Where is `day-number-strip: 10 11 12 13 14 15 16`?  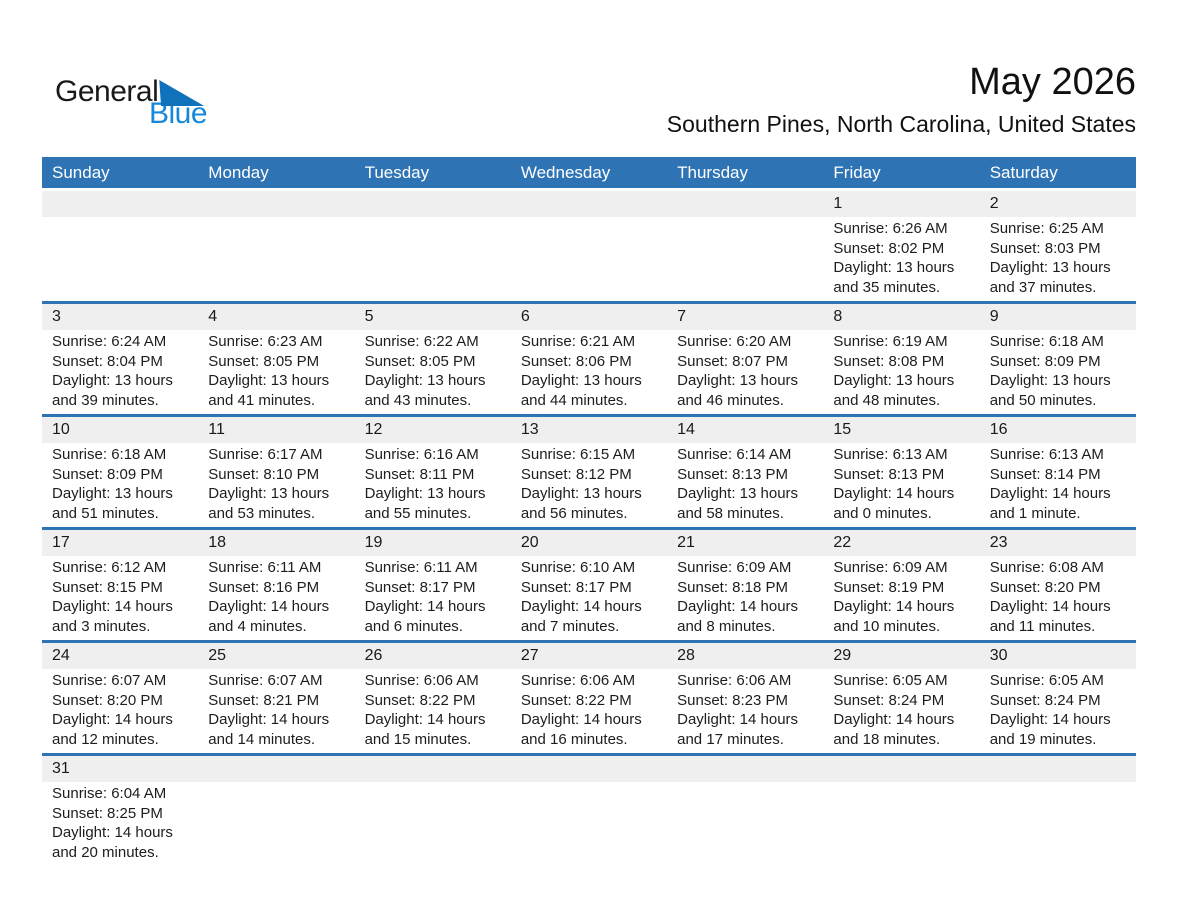 day-number-strip: 10 11 12 13 14 15 16 is located at coordinates (589, 430).